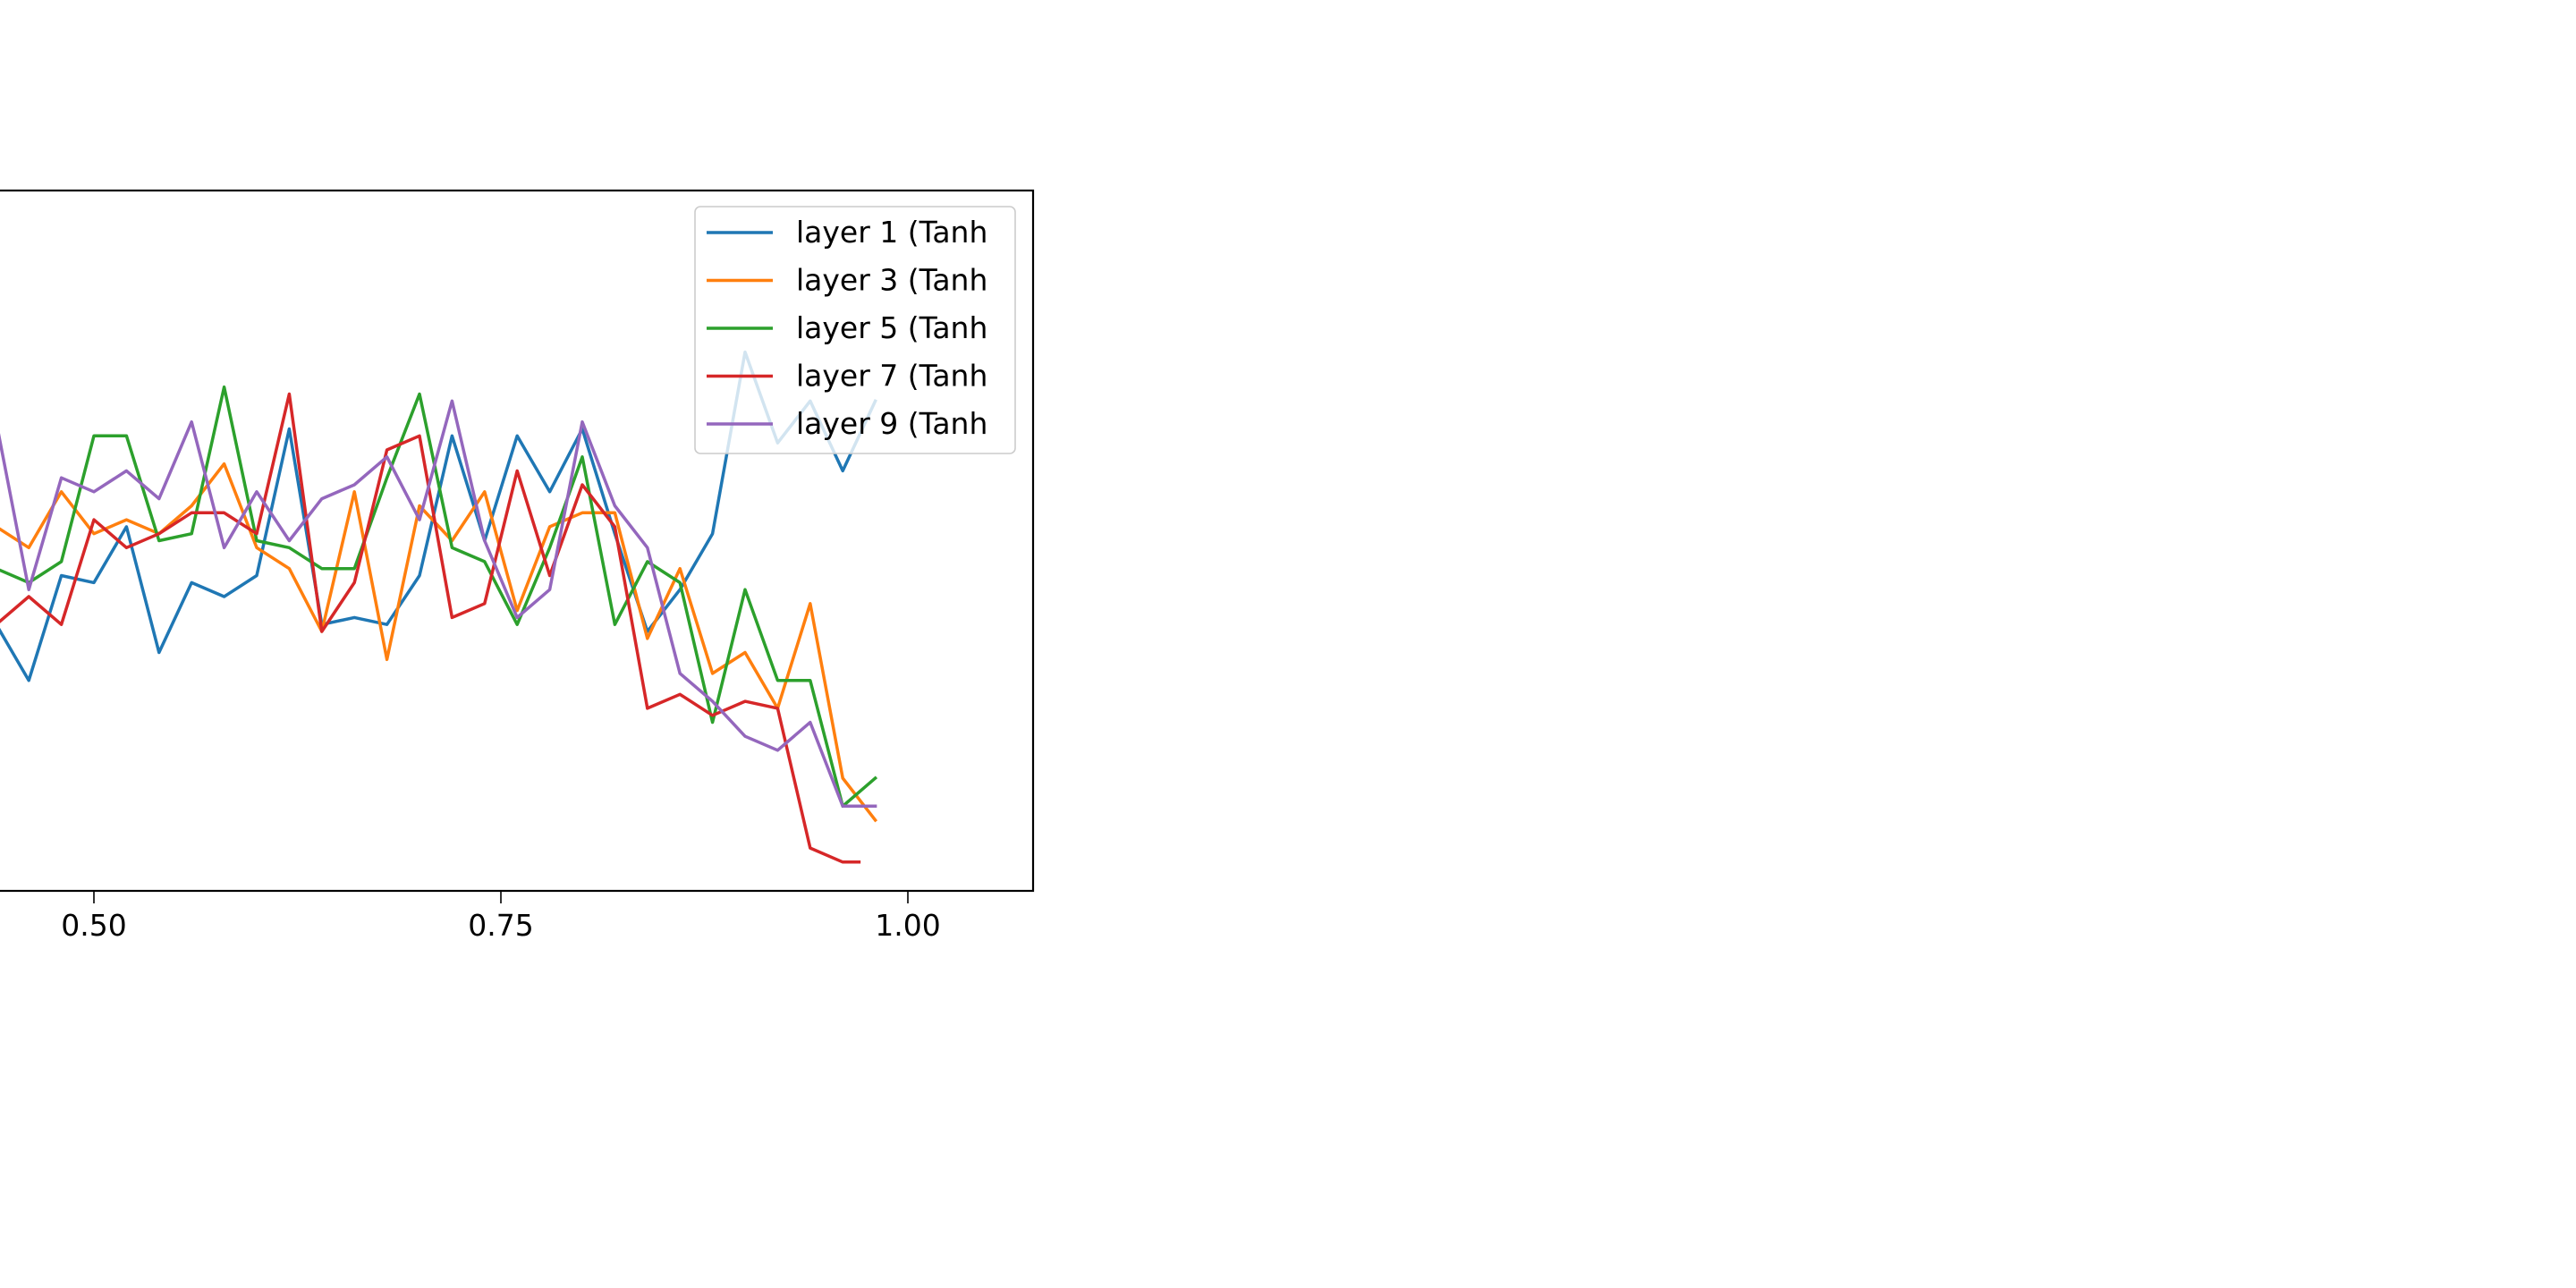  I want to click on x-axis: 0.50 0.75 1.00, so click(501, 917).